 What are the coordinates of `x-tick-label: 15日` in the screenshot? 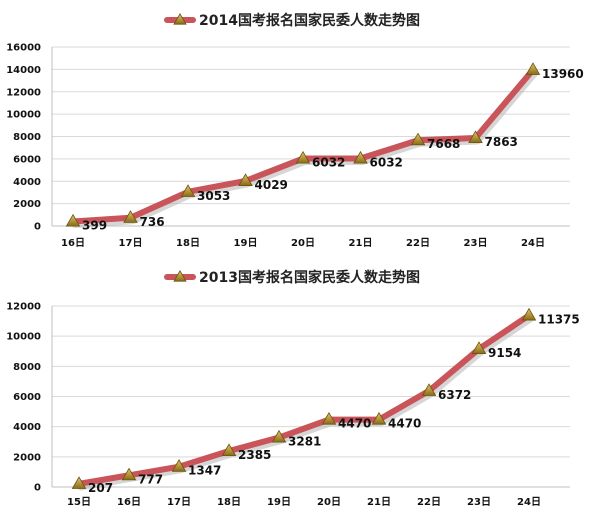 It's located at (79, 502).